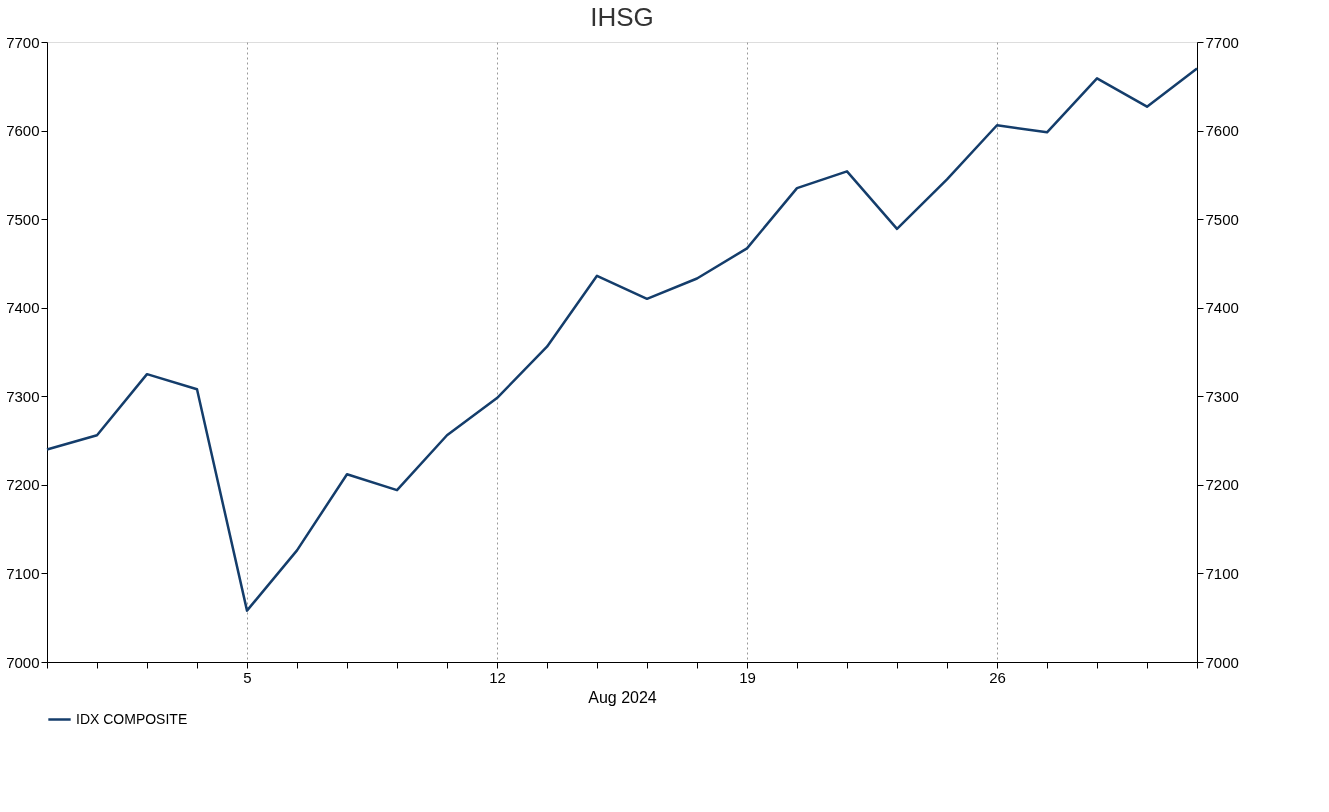 Image resolution: width=1329 pixels, height=812 pixels. Describe the element at coordinates (23, 308) in the screenshot. I see `y-tick-label: 7400` at that location.